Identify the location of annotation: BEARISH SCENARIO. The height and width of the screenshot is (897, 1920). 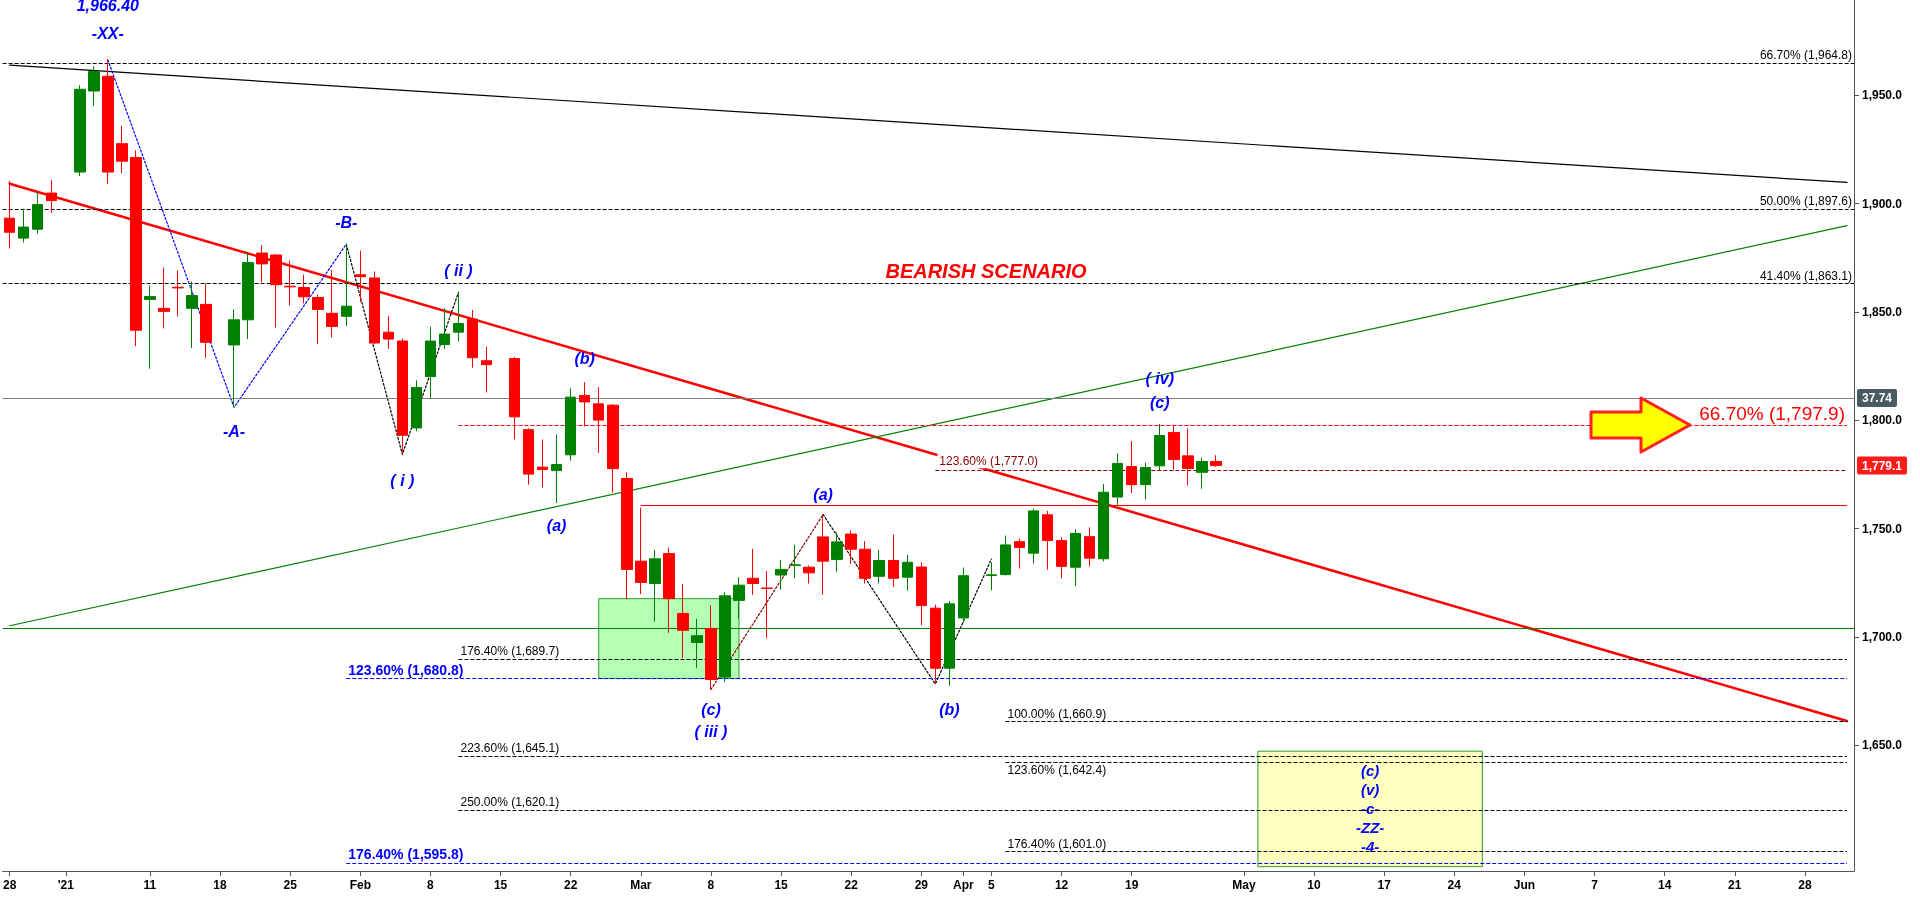
(986, 271).